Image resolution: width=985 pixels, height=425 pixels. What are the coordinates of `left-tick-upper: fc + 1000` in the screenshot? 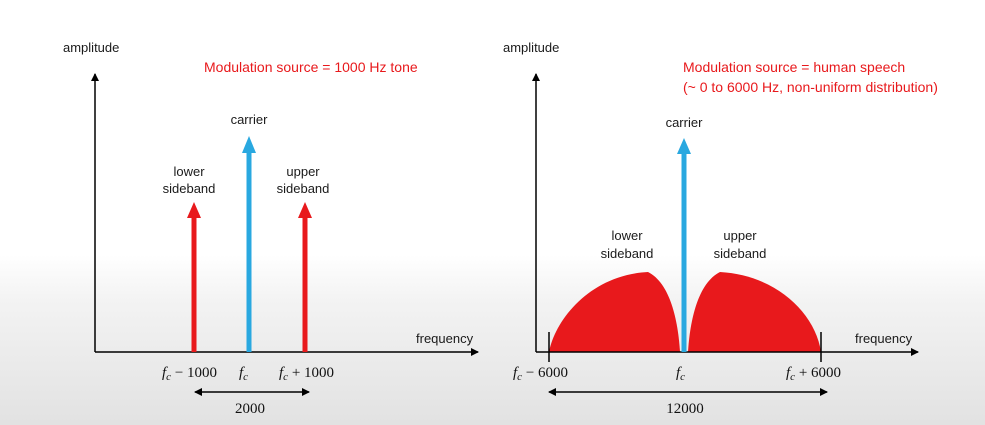 It's located at (306, 374).